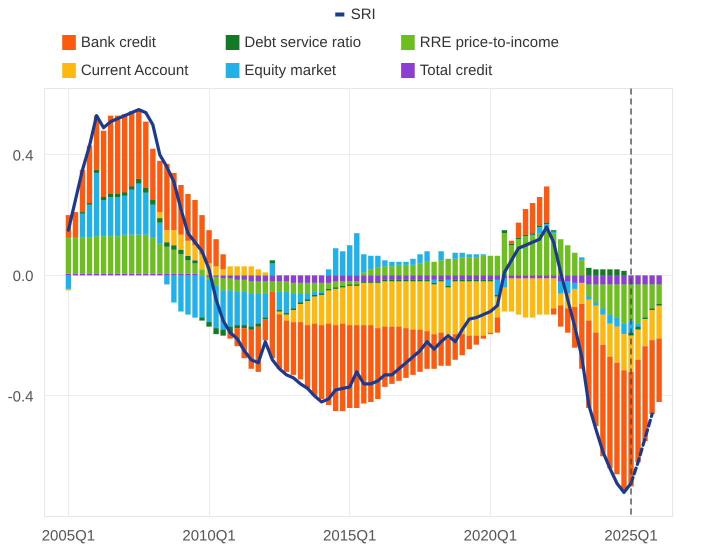  Describe the element at coordinates (363, 14) in the screenshot. I see `legend-label: SRI` at that location.